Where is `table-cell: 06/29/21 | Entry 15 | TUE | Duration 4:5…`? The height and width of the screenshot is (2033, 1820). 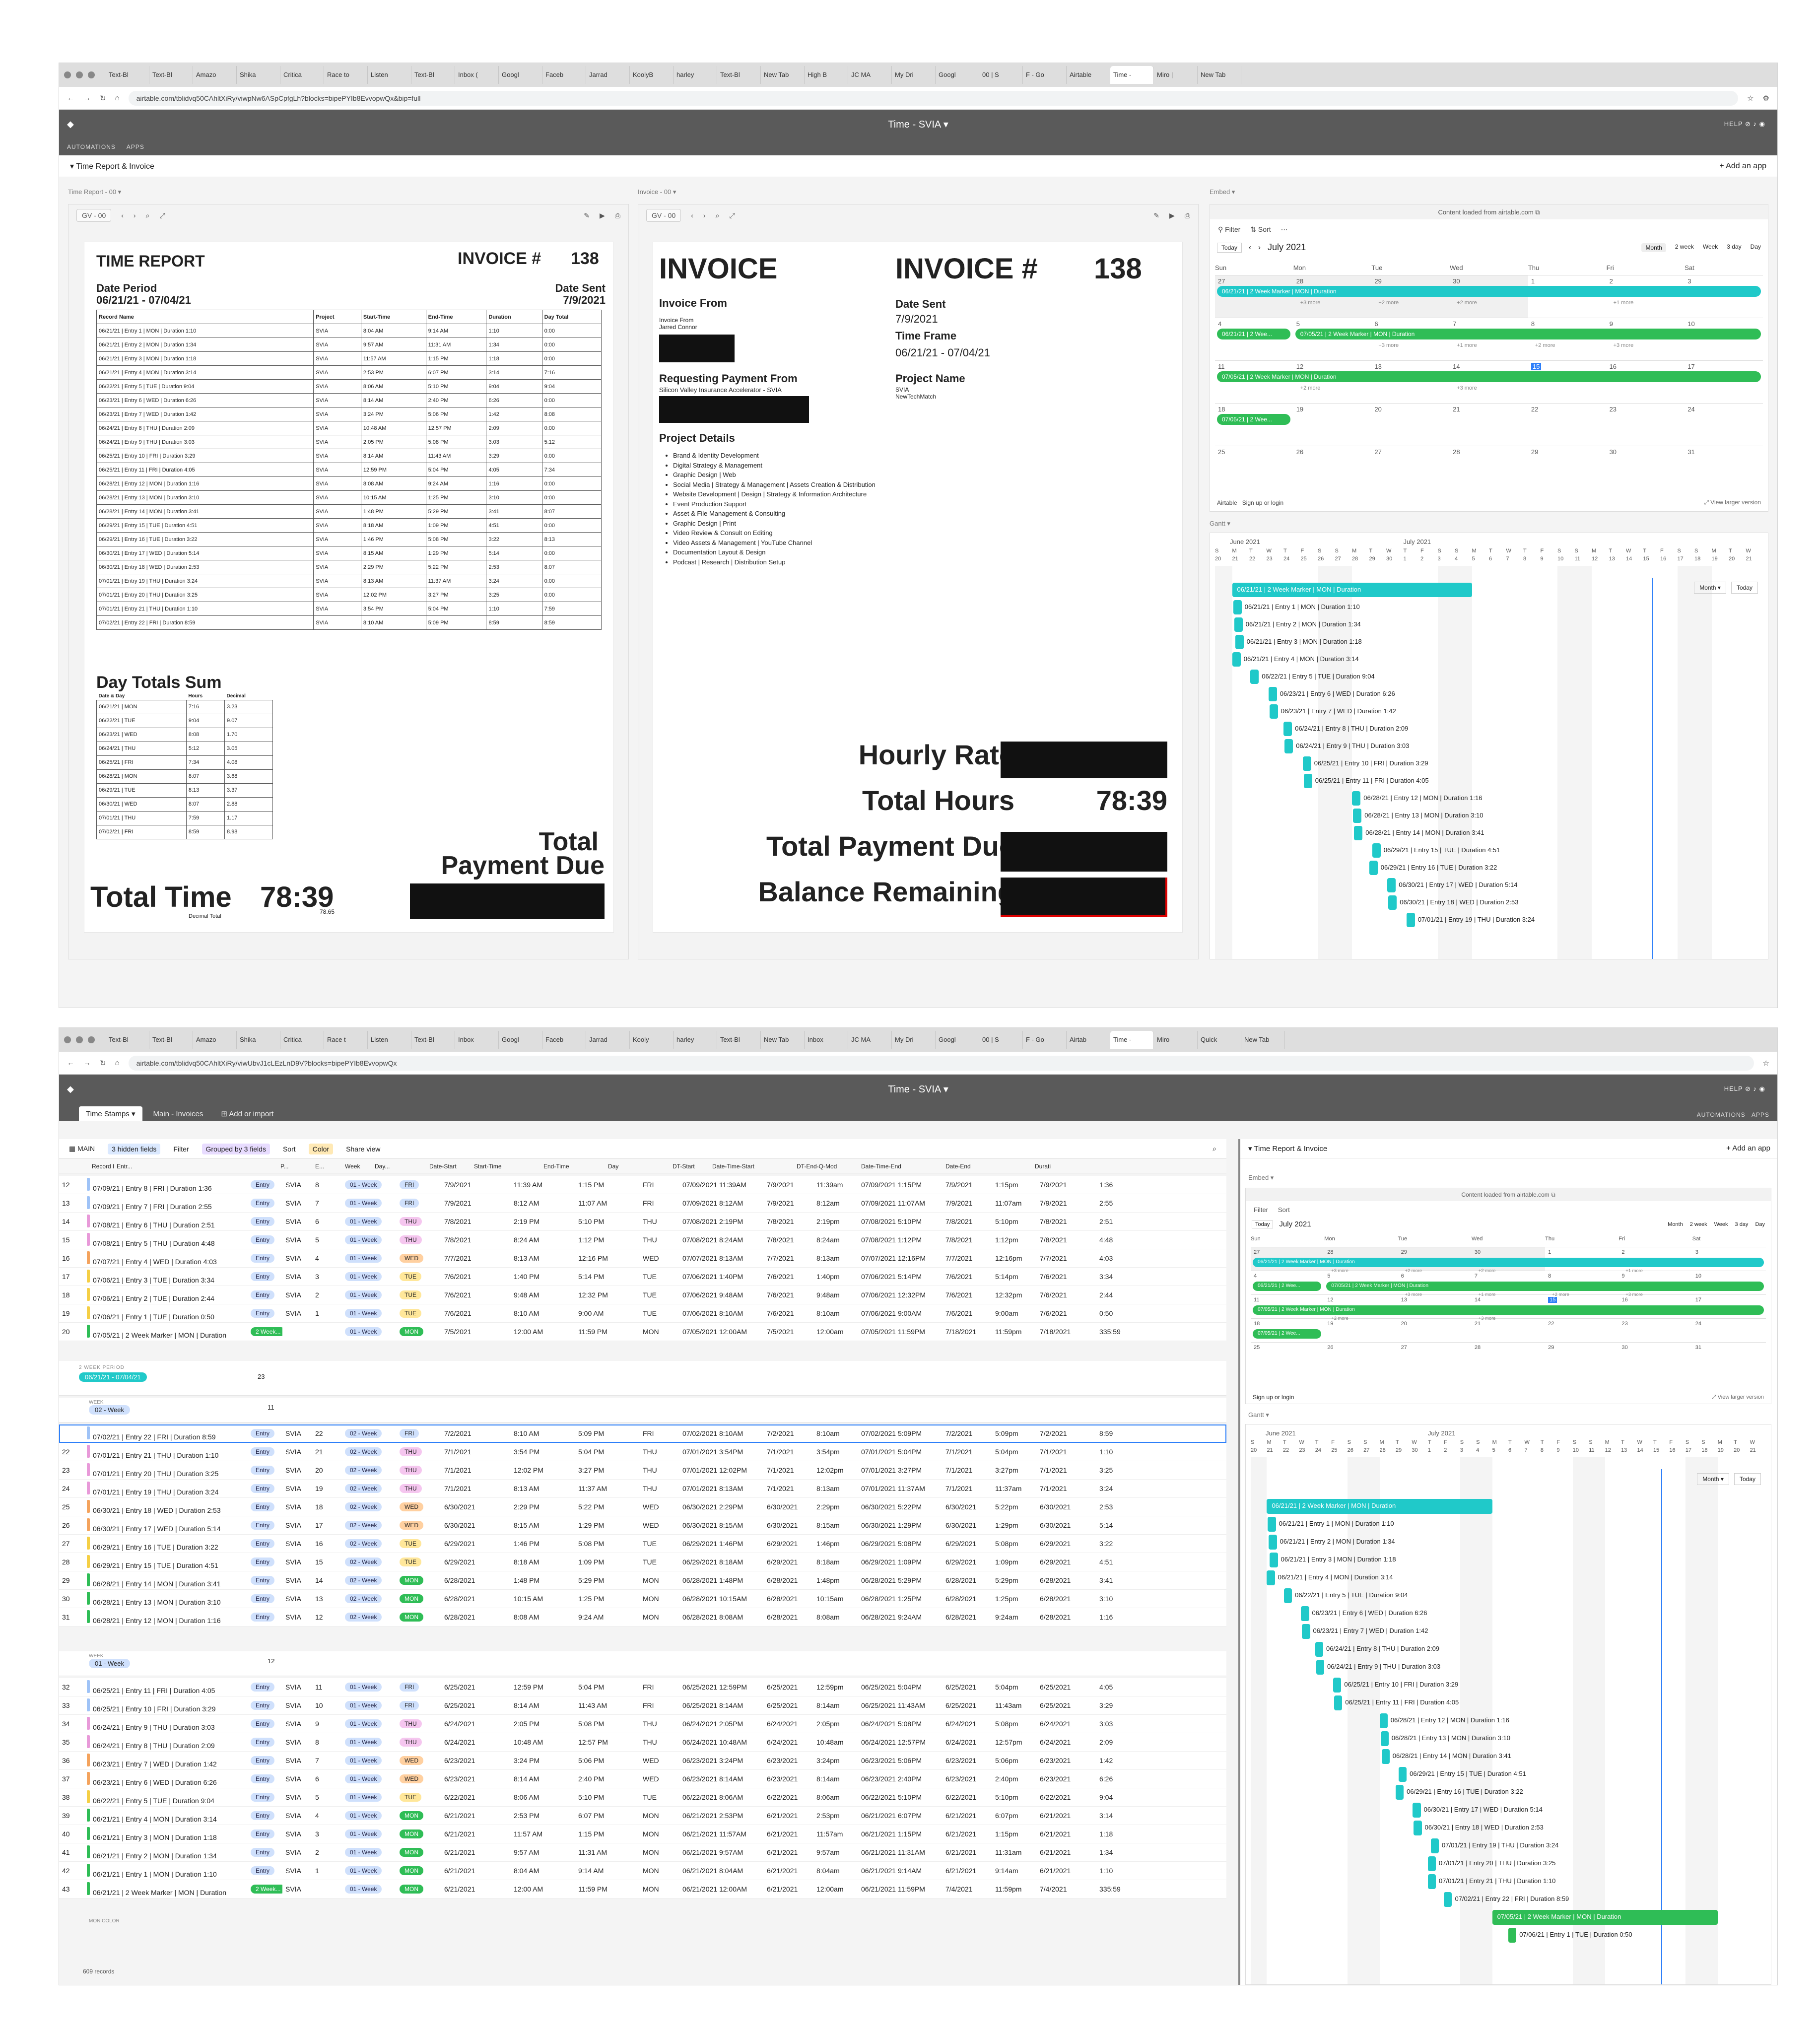
table-cell: 06/29/21 | Entry 15 | TUE | Duration 4:5… is located at coordinates (166, 1562).